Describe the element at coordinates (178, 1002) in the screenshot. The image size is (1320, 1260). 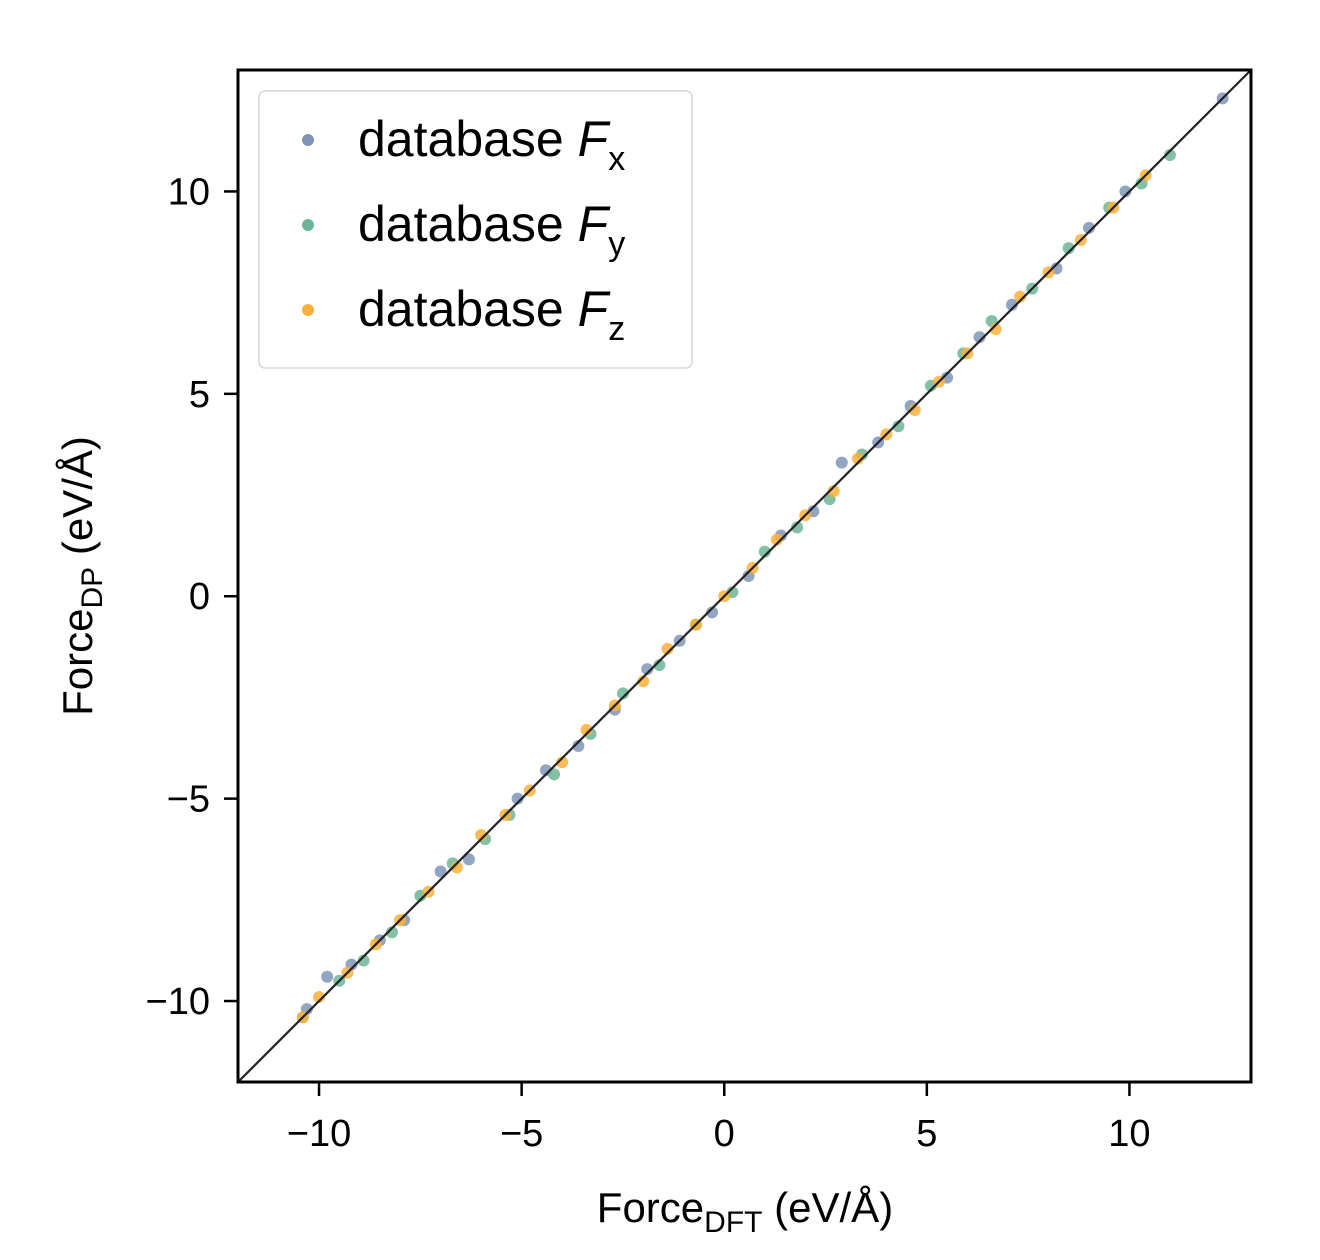
I see `y-tick-label: −10` at that location.